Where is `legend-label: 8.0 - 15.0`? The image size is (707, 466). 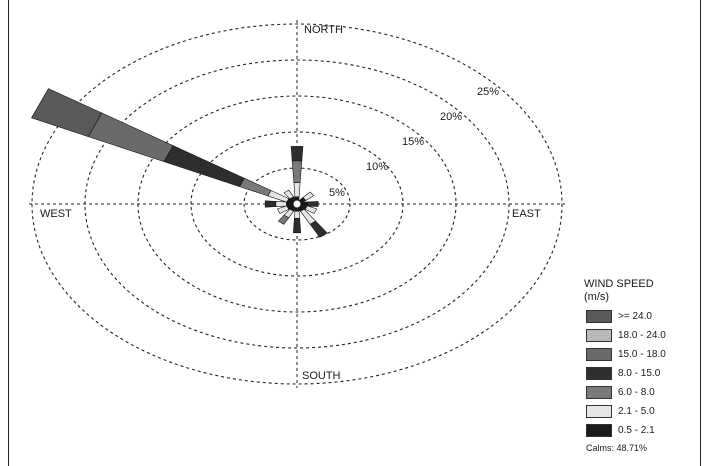 legend-label: 8.0 - 15.0 is located at coordinates (639, 373).